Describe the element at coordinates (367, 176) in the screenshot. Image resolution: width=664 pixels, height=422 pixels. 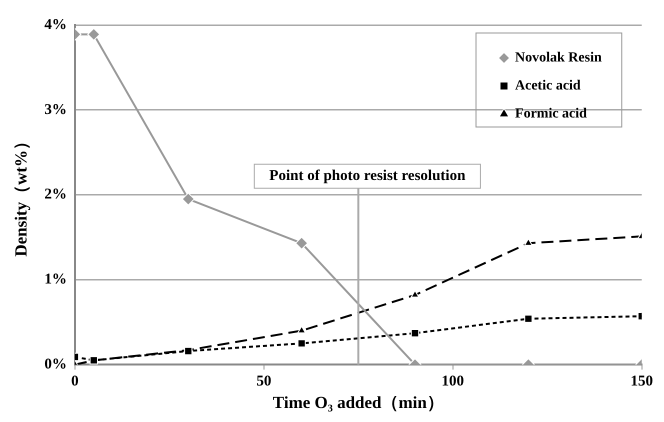
I see `ref-line-label: Point of photo resist resolution` at that location.